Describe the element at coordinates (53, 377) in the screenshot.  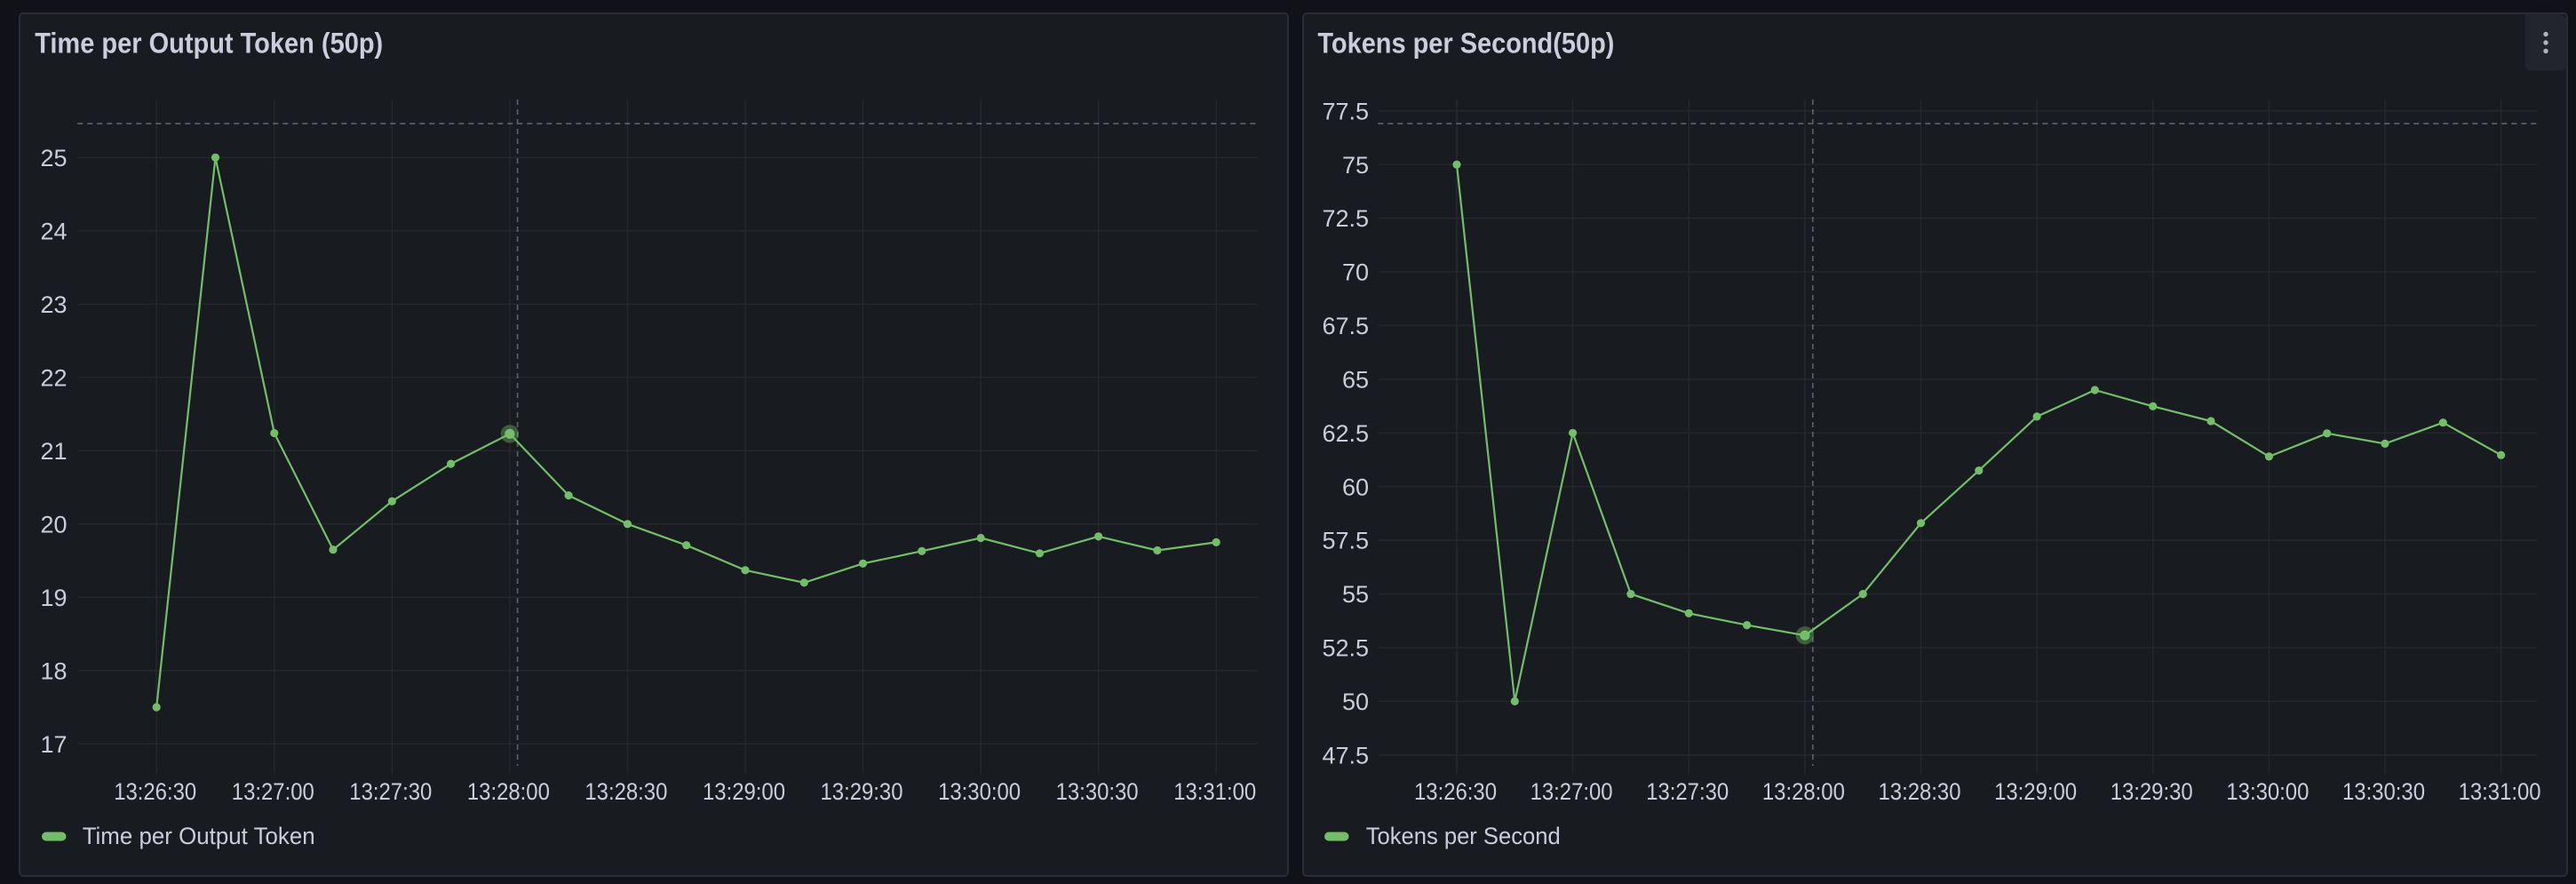
I see `svg-text: 22` at that location.